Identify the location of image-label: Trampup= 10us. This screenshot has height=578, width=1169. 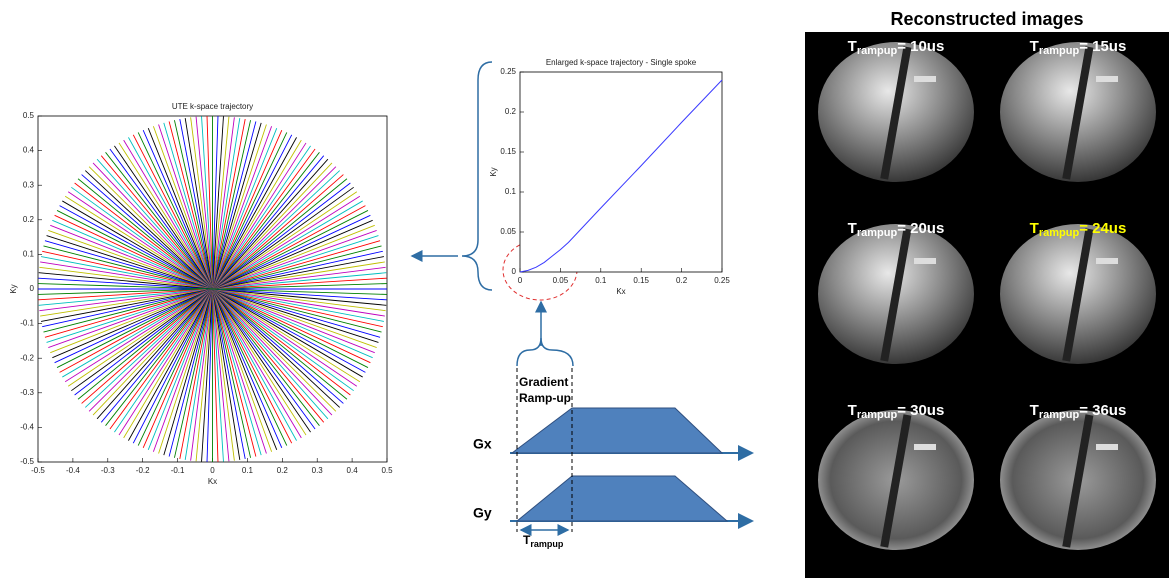
(896, 47).